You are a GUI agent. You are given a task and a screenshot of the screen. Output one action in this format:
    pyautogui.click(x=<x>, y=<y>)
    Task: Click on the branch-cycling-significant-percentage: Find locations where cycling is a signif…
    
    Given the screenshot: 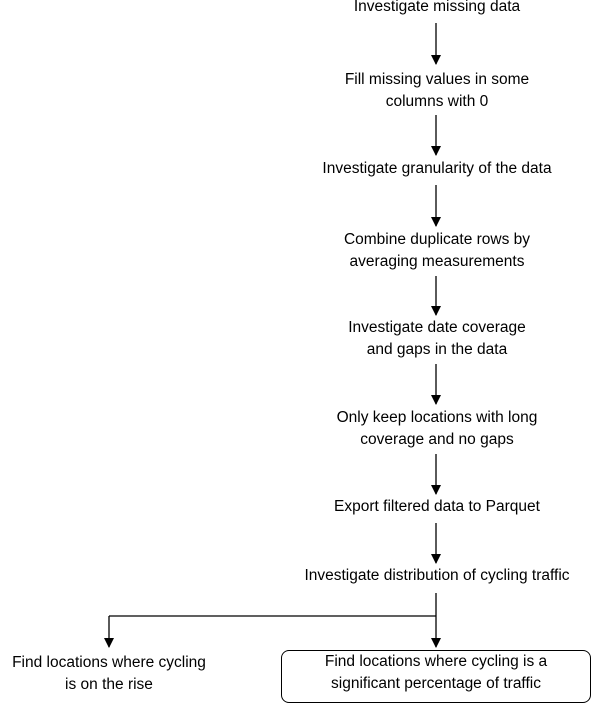 What is the action you would take?
    pyautogui.click(x=436, y=676)
    